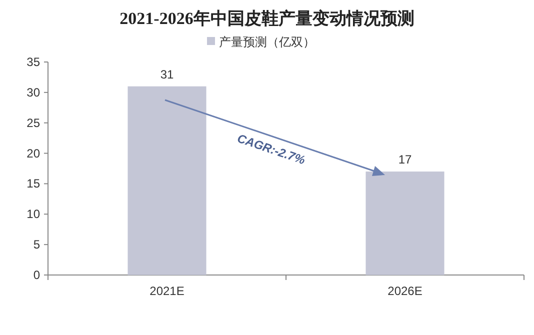  What do you see at coordinates (405, 291) in the screenshot?
I see `x-tick-label: 2026E` at bounding box center [405, 291].